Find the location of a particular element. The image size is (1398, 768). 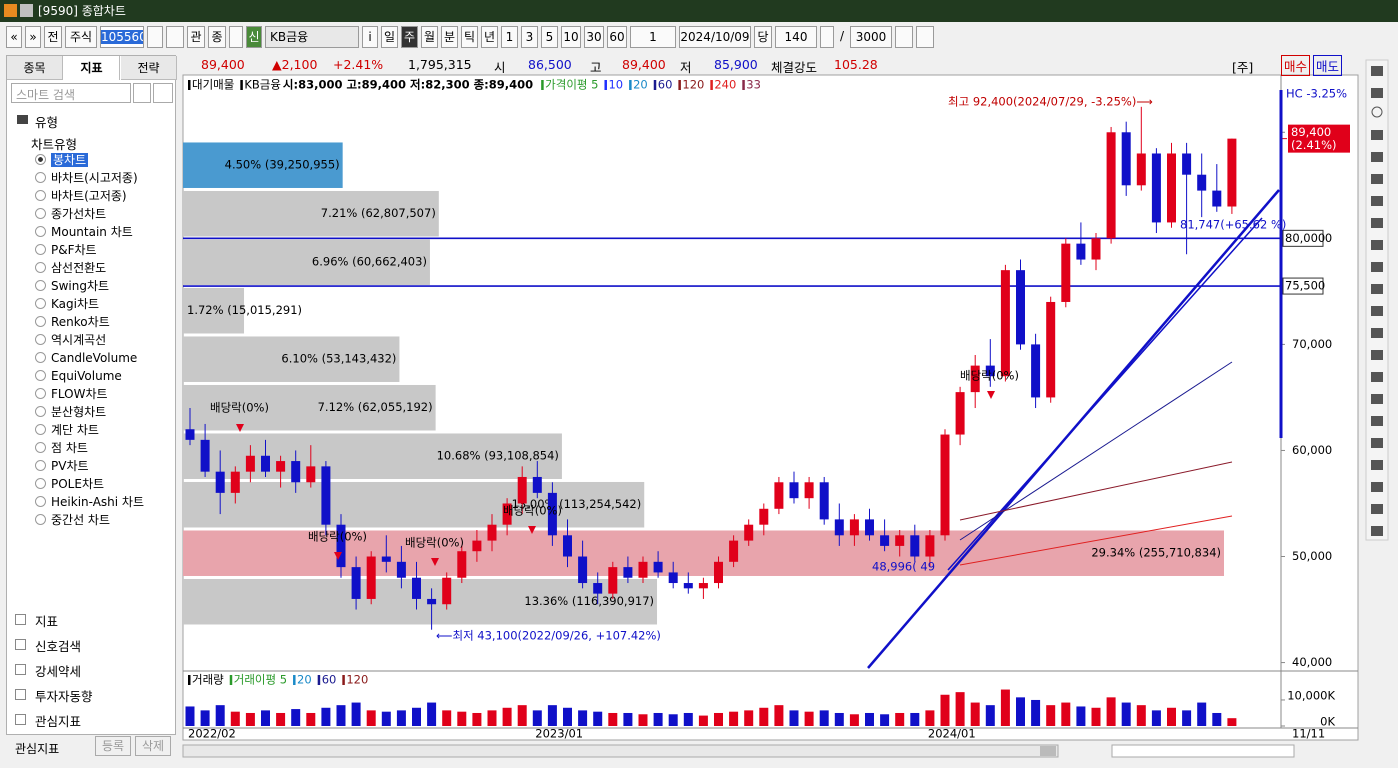

footer-button: 삭제 is located at coordinates (153, 746).